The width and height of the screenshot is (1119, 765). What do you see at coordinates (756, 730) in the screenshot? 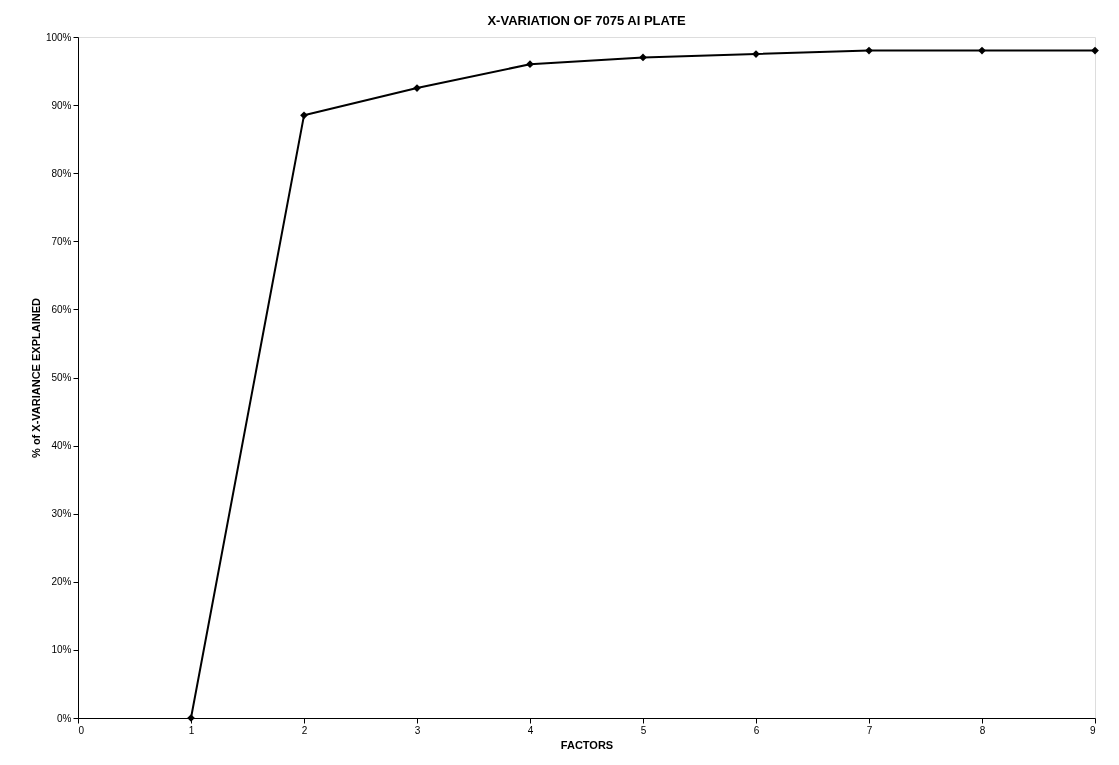
I see `x-tick-label: 6` at bounding box center [756, 730].